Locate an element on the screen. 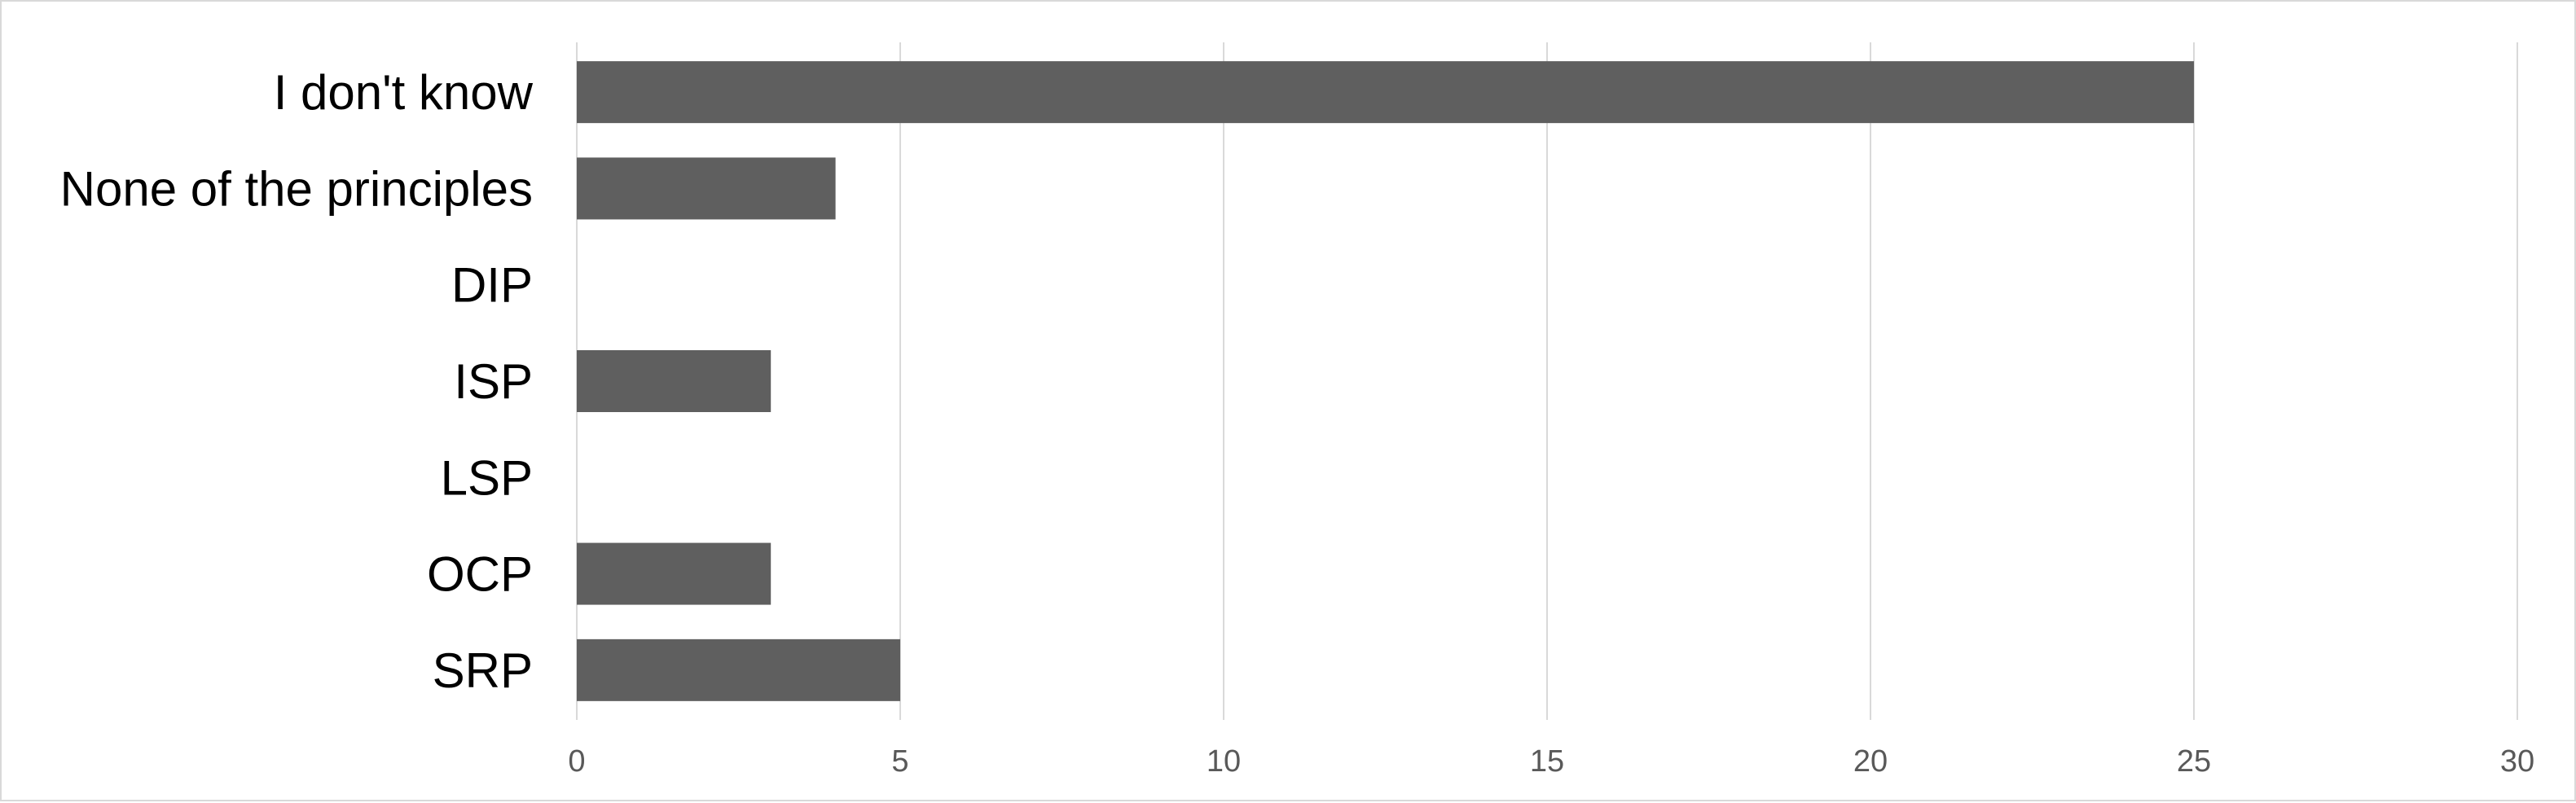  x-tick-label: 25 is located at coordinates (2194, 761).